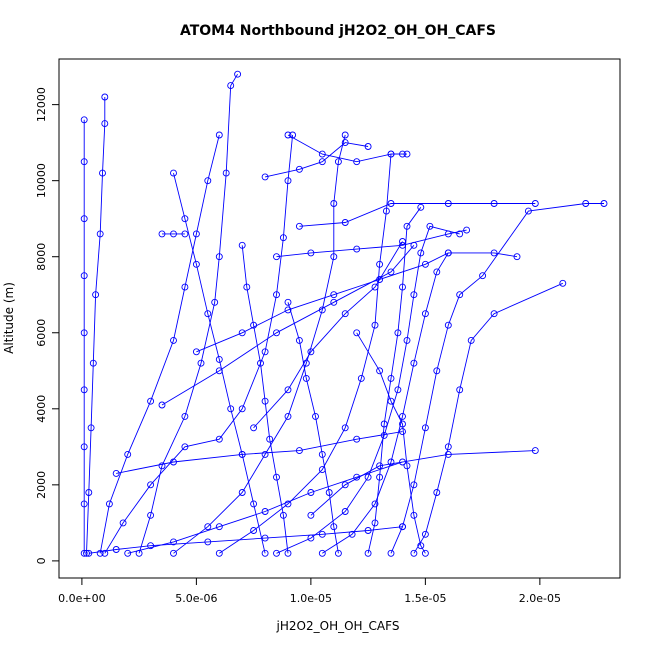 The height and width of the screenshot is (650, 650). I want to click on y-tick-label: 4000, so click(41, 409).